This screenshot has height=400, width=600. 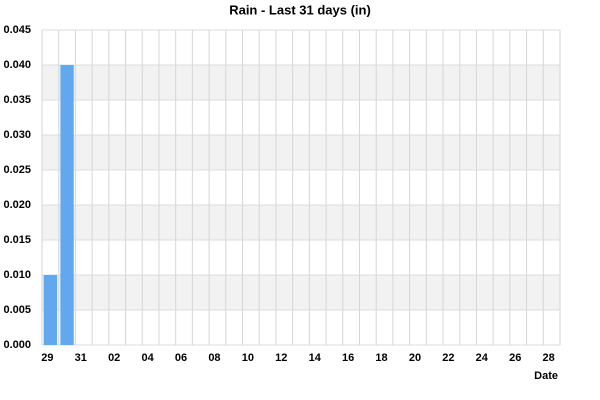 I want to click on y-tick-label: 0.010, so click(x=17, y=275).